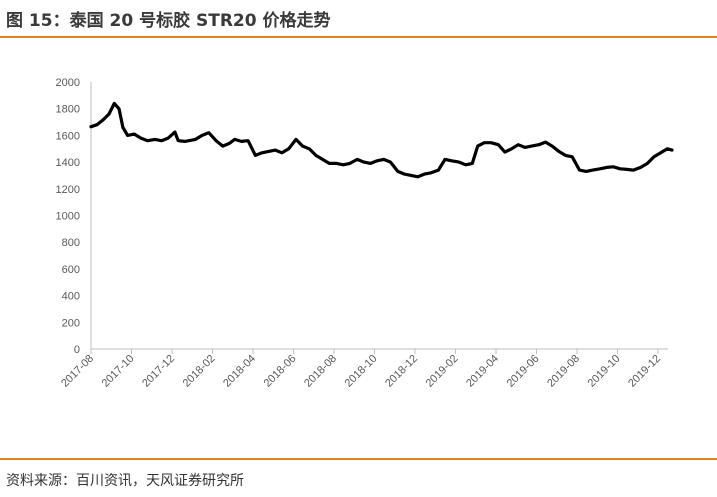 This screenshot has width=717, height=497. What do you see at coordinates (77, 350) in the screenshot?
I see `y-tick-label: 0` at bounding box center [77, 350].